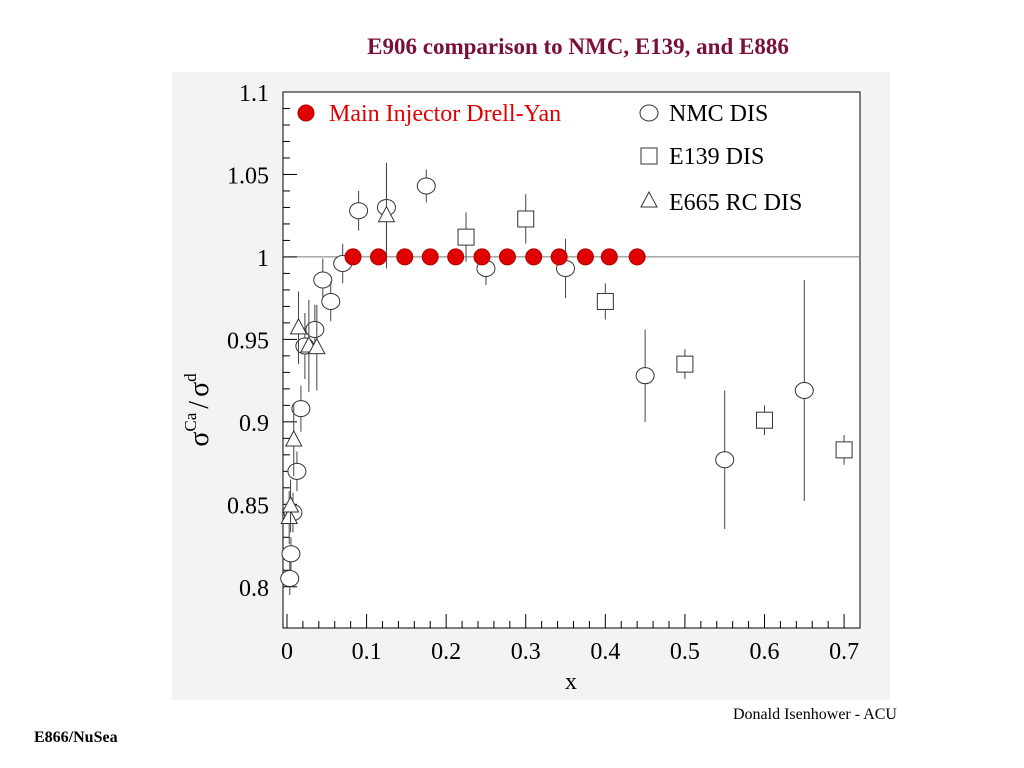 The image size is (1024, 768). What do you see at coordinates (446, 652) in the screenshot?
I see `x-tick-label: 0.2` at bounding box center [446, 652].